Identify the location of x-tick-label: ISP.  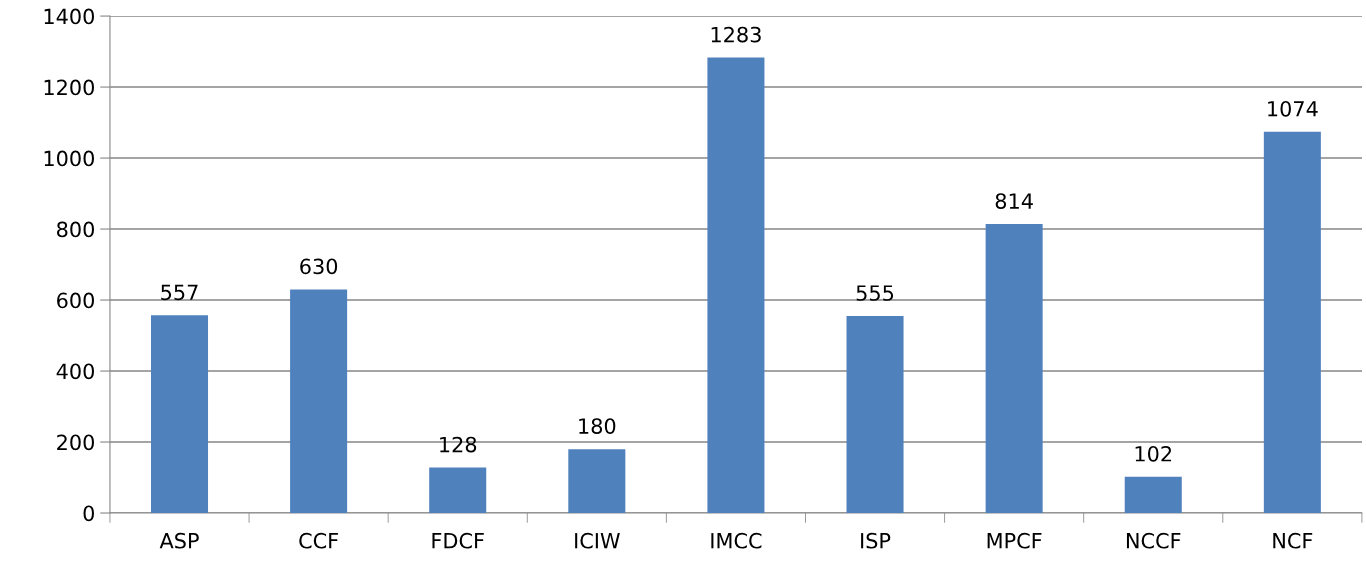
(876, 540).